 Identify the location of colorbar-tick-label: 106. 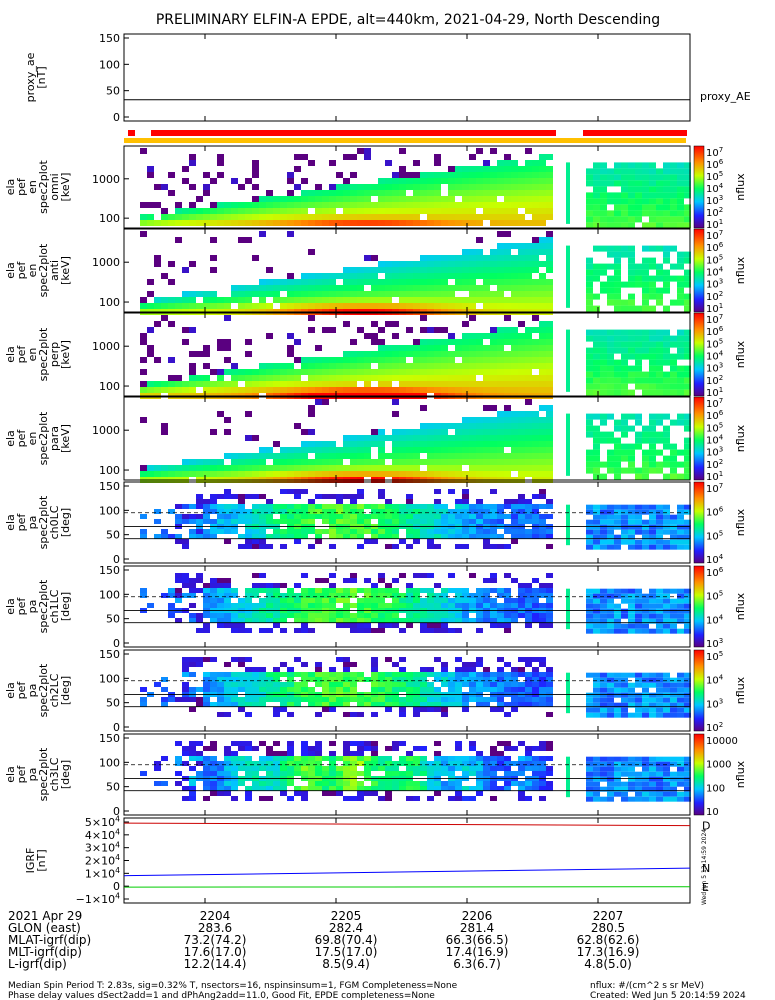
(715, 415).